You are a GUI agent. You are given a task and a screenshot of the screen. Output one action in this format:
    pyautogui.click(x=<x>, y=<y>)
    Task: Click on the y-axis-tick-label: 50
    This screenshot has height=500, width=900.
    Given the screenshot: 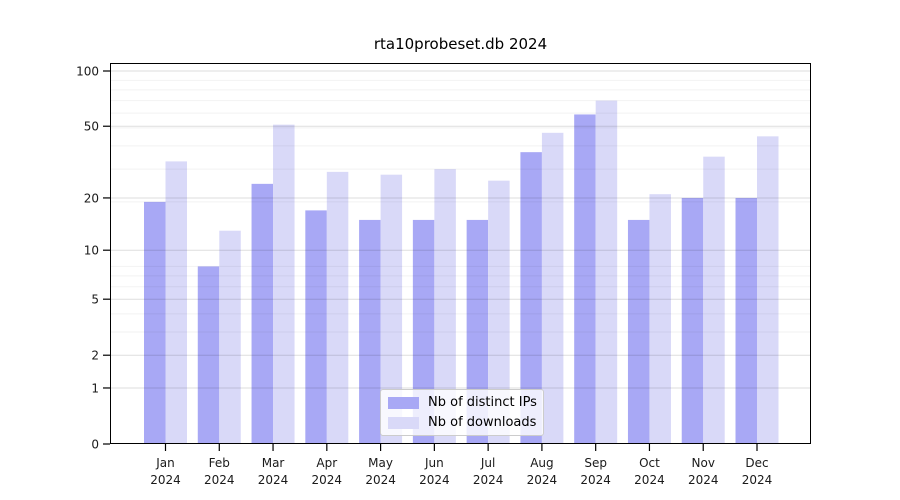 What is the action you would take?
    pyautogui.click(x=91, y=127)
    